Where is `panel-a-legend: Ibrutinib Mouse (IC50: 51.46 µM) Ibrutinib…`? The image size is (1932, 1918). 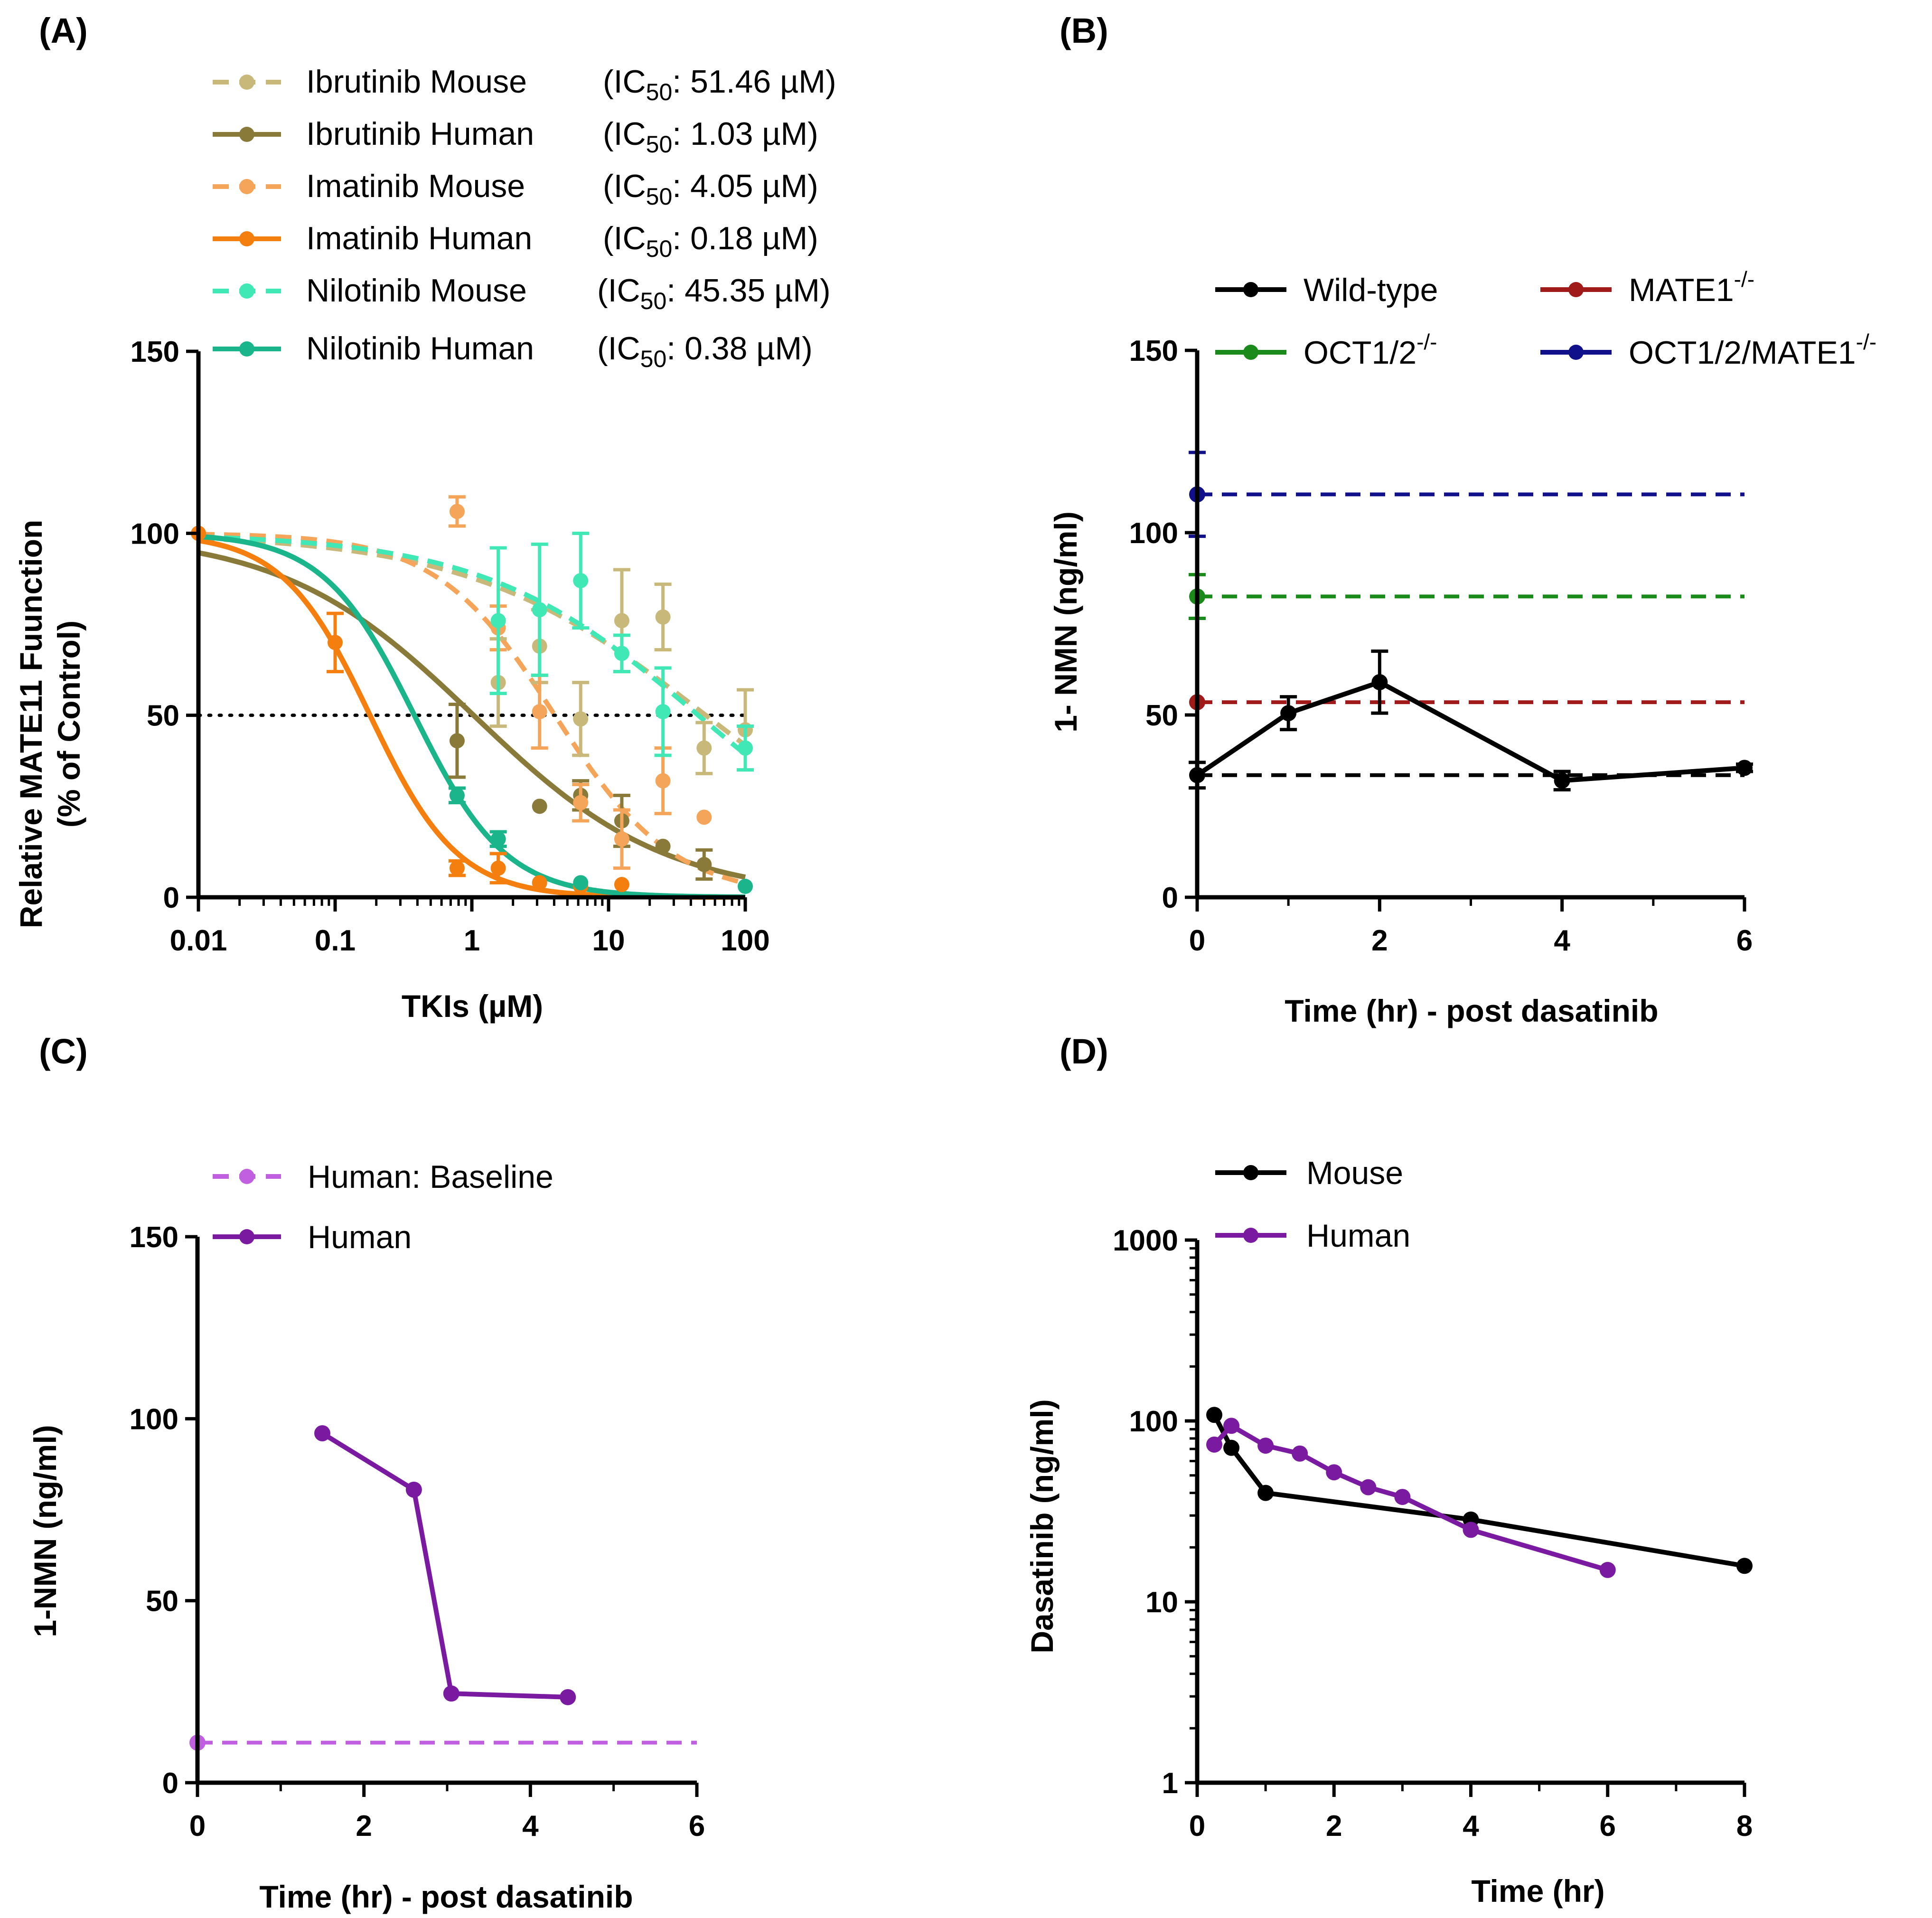
panel-a-legend: Ibrutinib Mouse (IC50: 51.46 µM) Ibrutinib… is located at coordinates (525, 218).